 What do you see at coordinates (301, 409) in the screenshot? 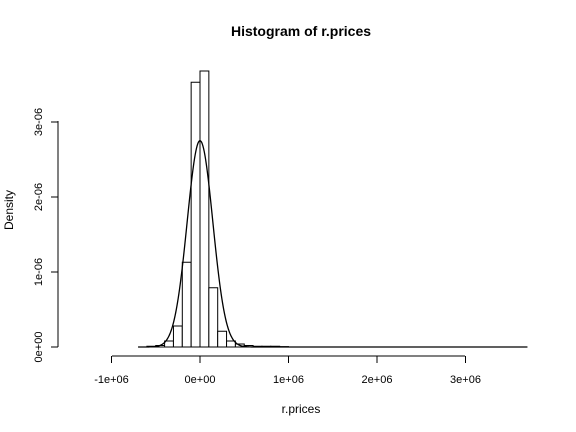
I see `x-axis-label: r.prices` at bounding box center [301, 409].